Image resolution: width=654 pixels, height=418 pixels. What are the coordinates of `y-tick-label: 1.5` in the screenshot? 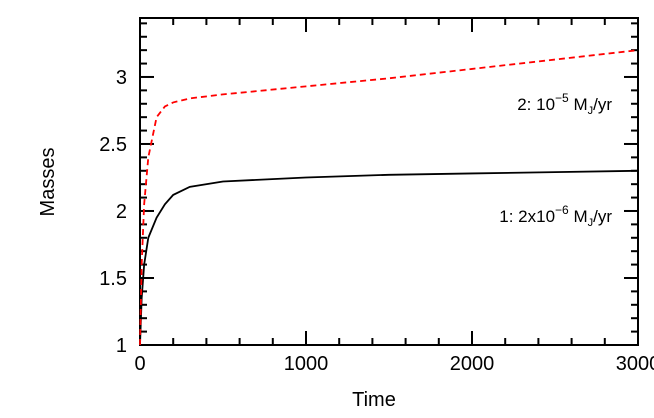 It's located at (113, 279).